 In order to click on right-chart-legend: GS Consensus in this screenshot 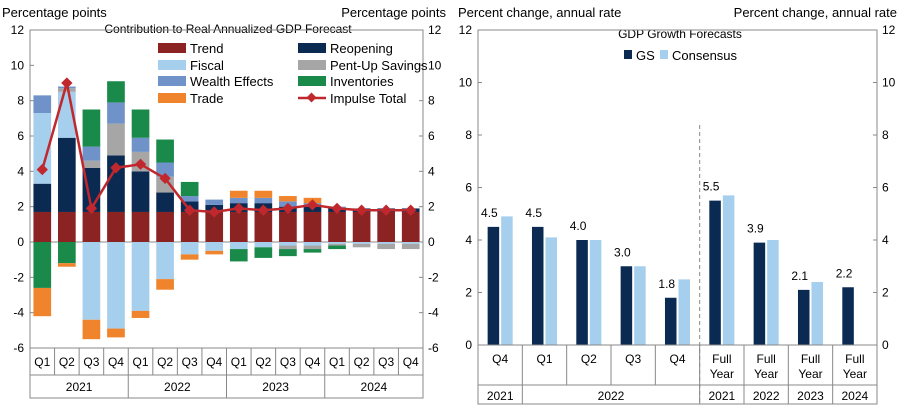, I will do `click(681, 55)`.